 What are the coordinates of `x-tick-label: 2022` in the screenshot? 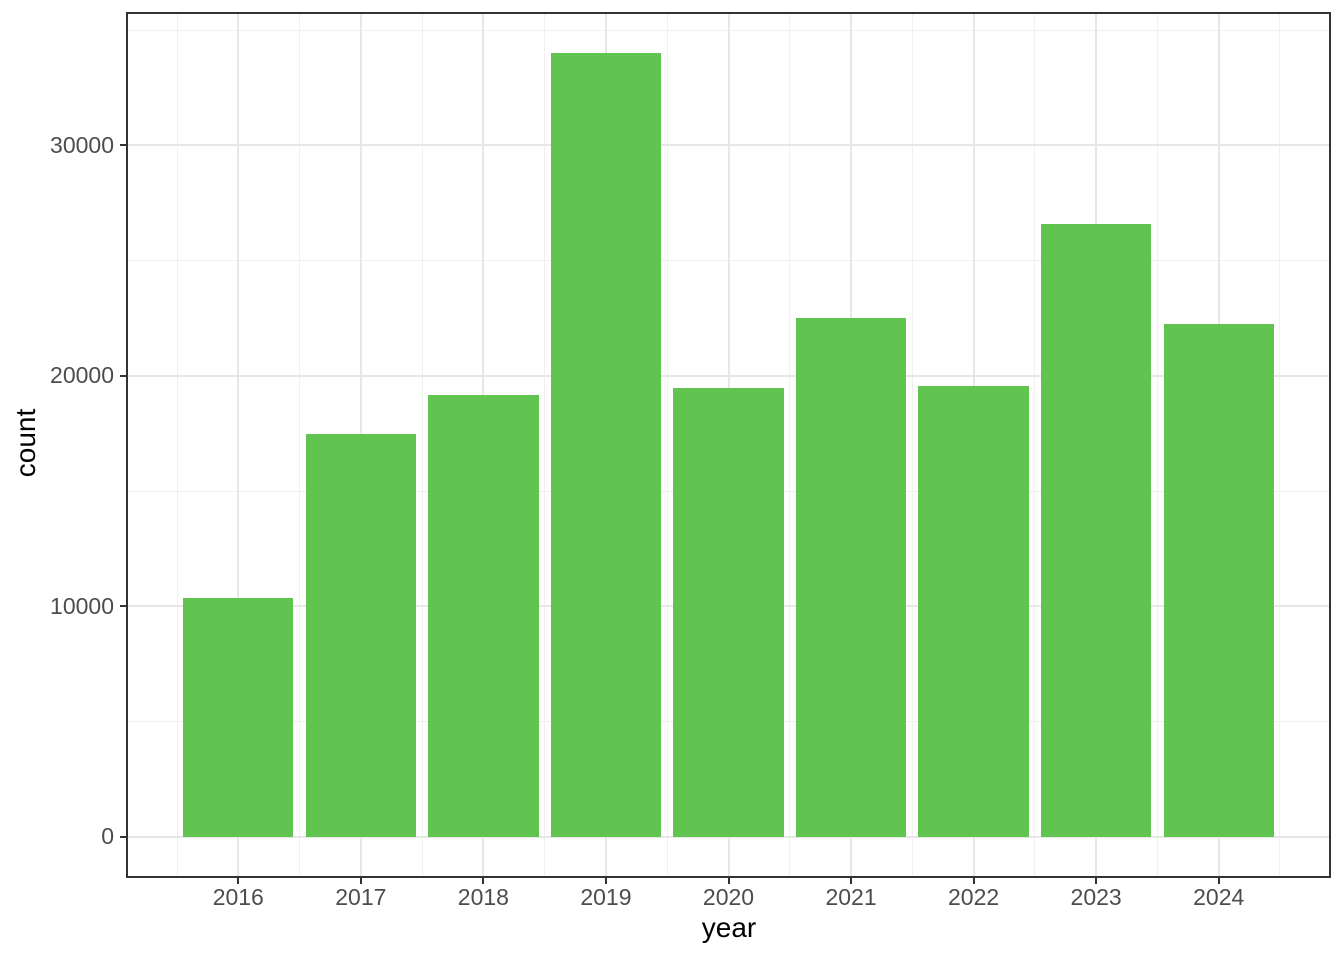 It's located at (974, 897).